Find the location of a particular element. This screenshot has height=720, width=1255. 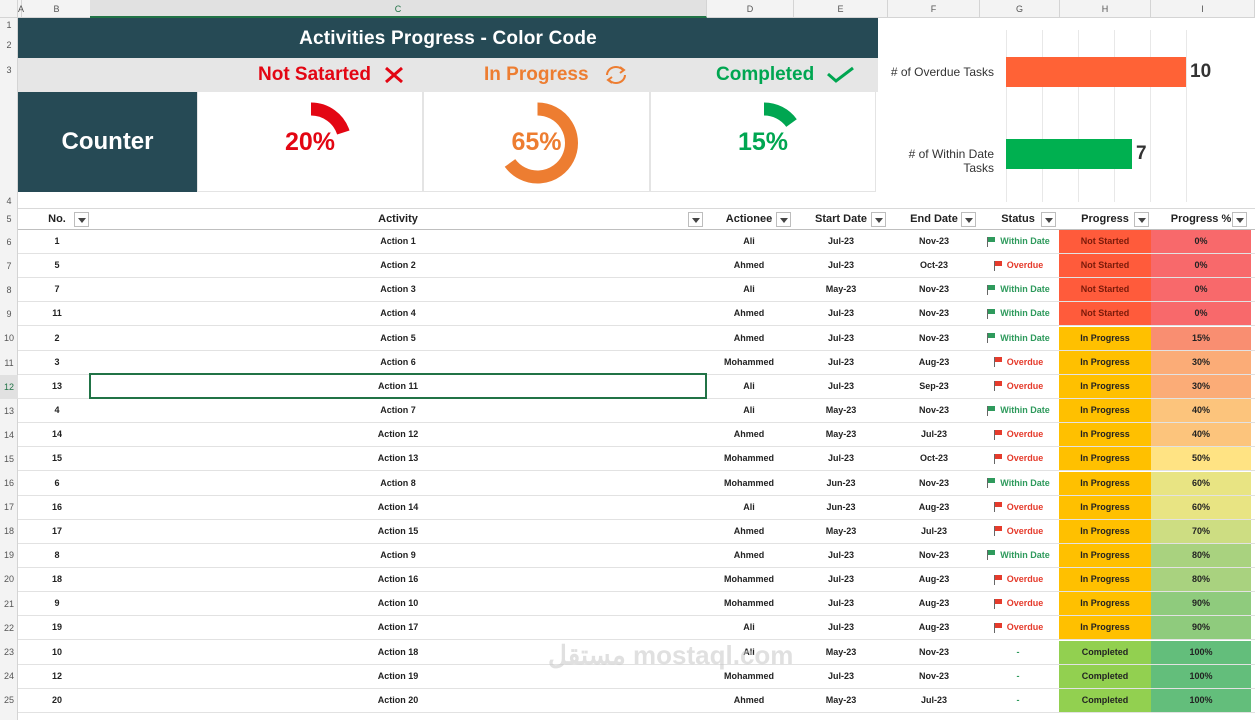

column-header-A: A is located at coordinates (21, 9).